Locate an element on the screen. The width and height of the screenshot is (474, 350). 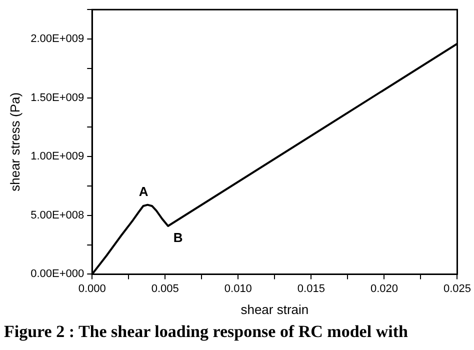
x-tick-label: 0.010 is located at coordinates (238, 288).